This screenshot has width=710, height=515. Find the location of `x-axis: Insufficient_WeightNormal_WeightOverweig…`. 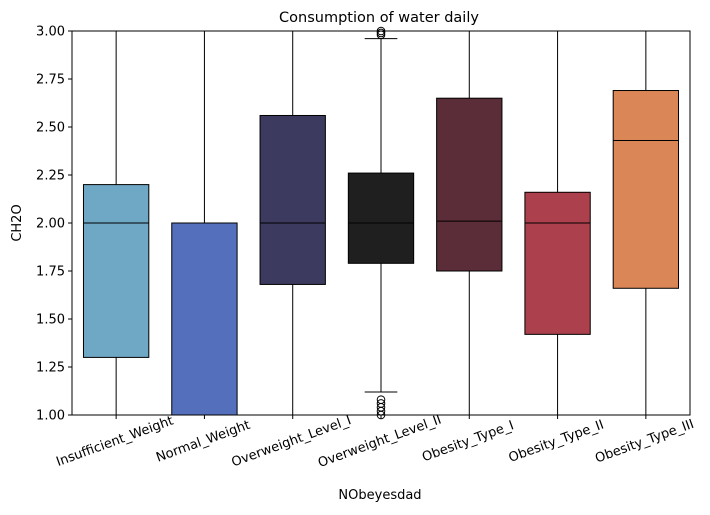

x-axis: Insufficient_WeightNormal_WeightOverweig… is located at coordinates (375, 441).